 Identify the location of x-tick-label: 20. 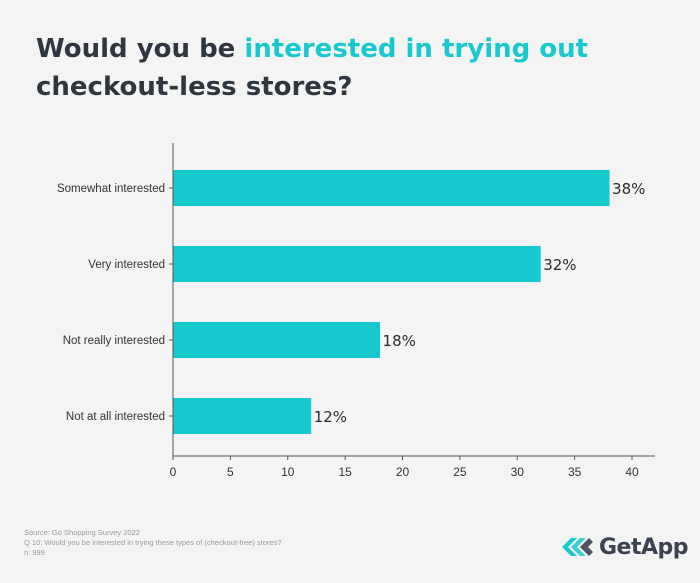
(403, 472).